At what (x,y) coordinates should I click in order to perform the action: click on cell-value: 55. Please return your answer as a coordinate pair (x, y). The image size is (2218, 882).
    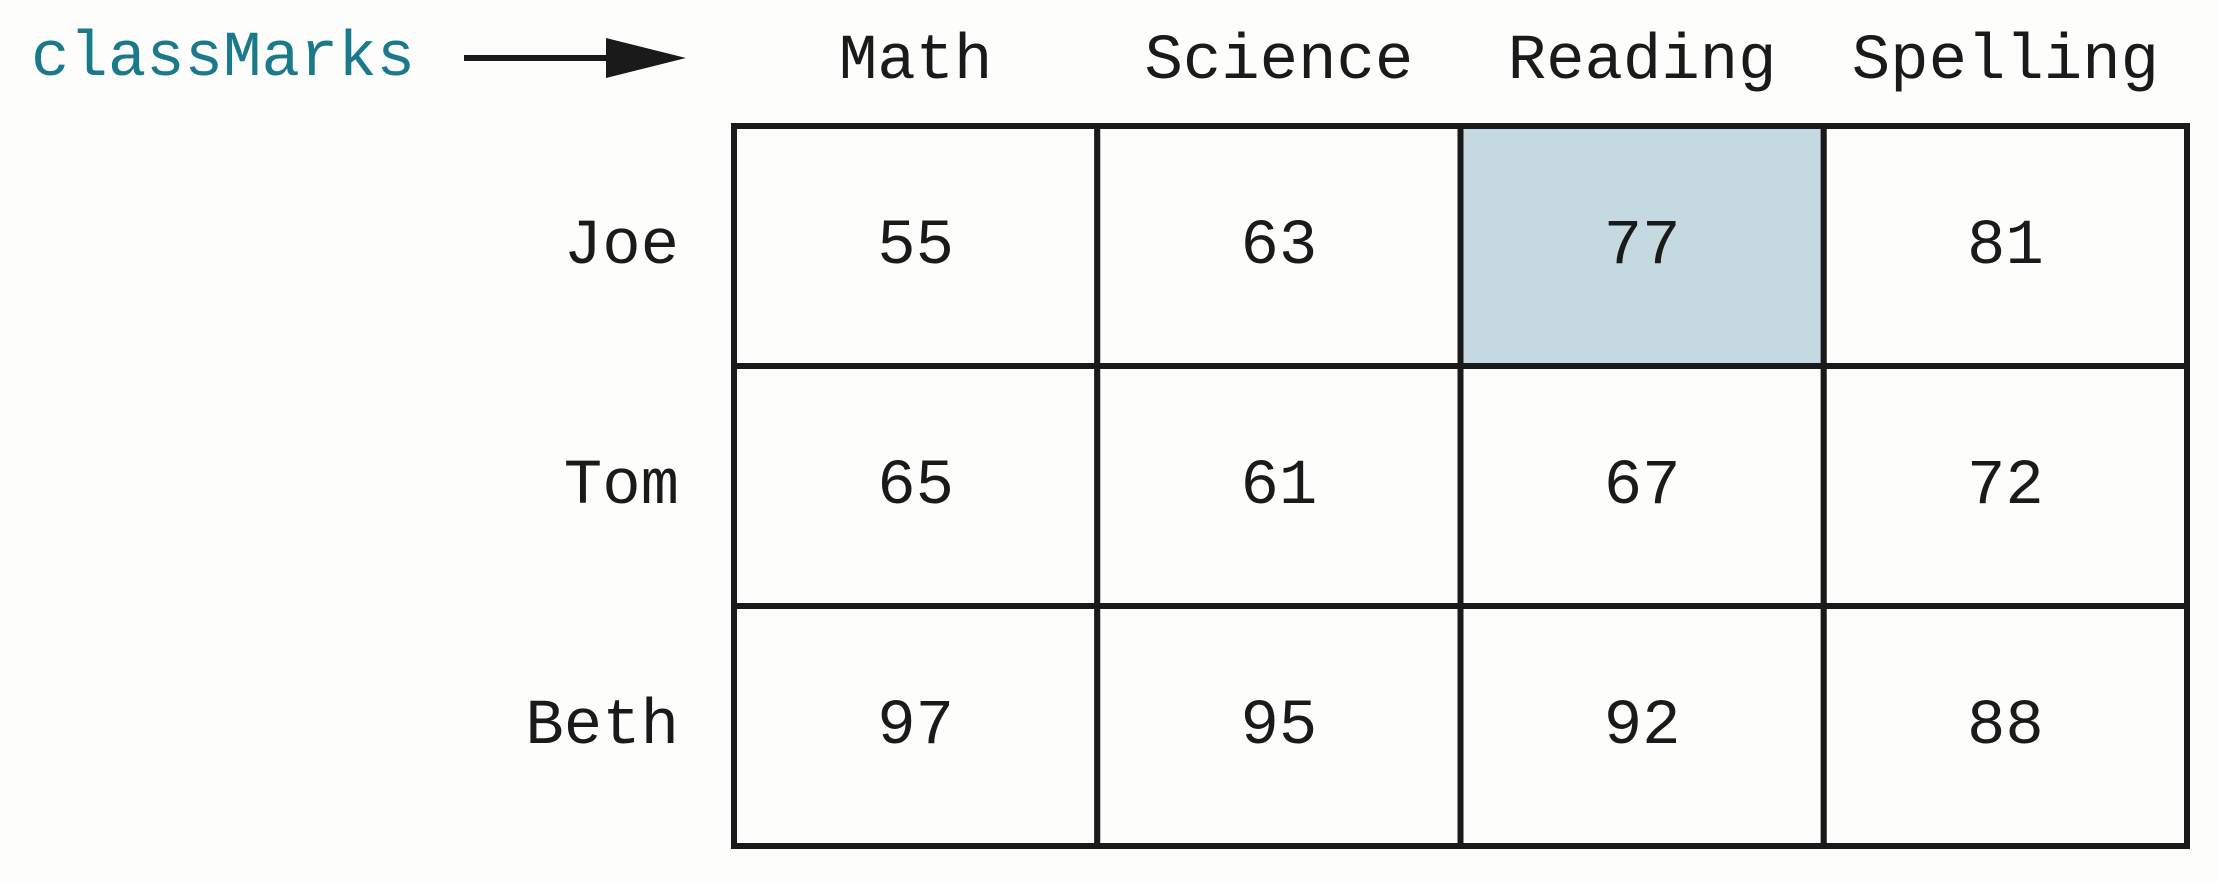
    Looking at the image, I should click on (915, 247).